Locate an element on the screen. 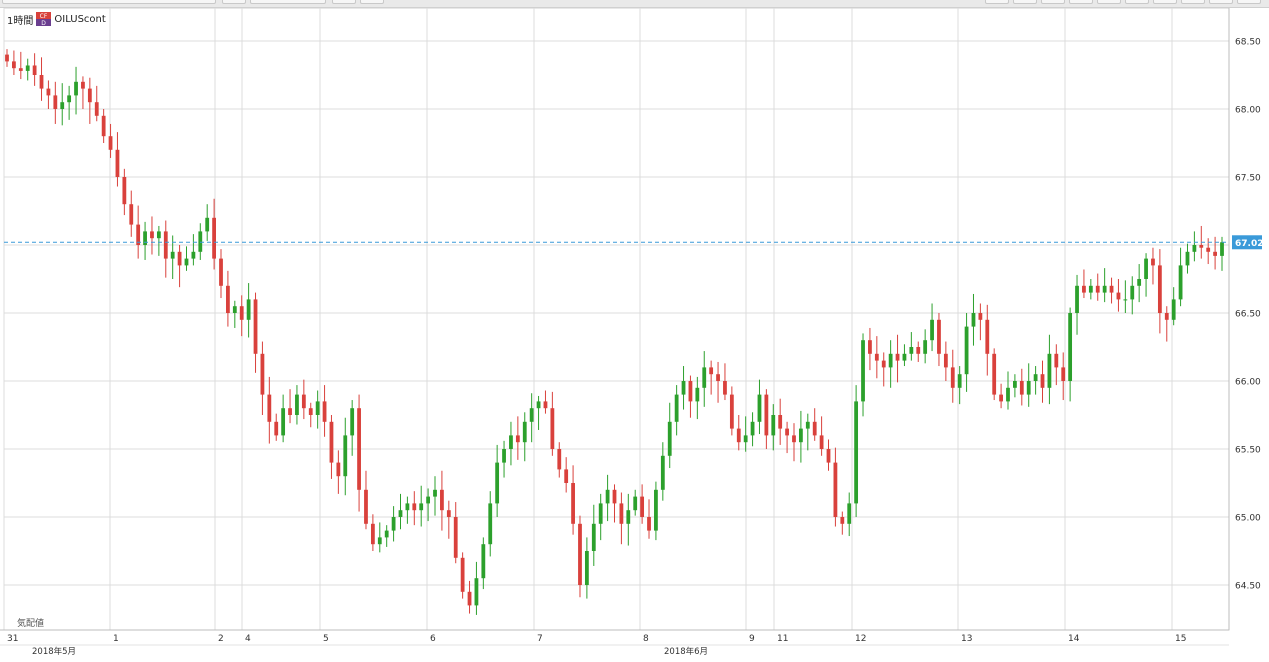  symbol-name: OILUScont is located at coordinates (80, 19).